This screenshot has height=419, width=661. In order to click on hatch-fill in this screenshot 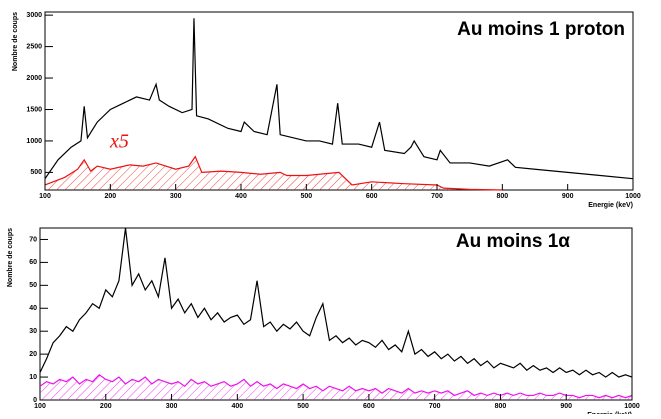, I will do `click(336, 387)`.